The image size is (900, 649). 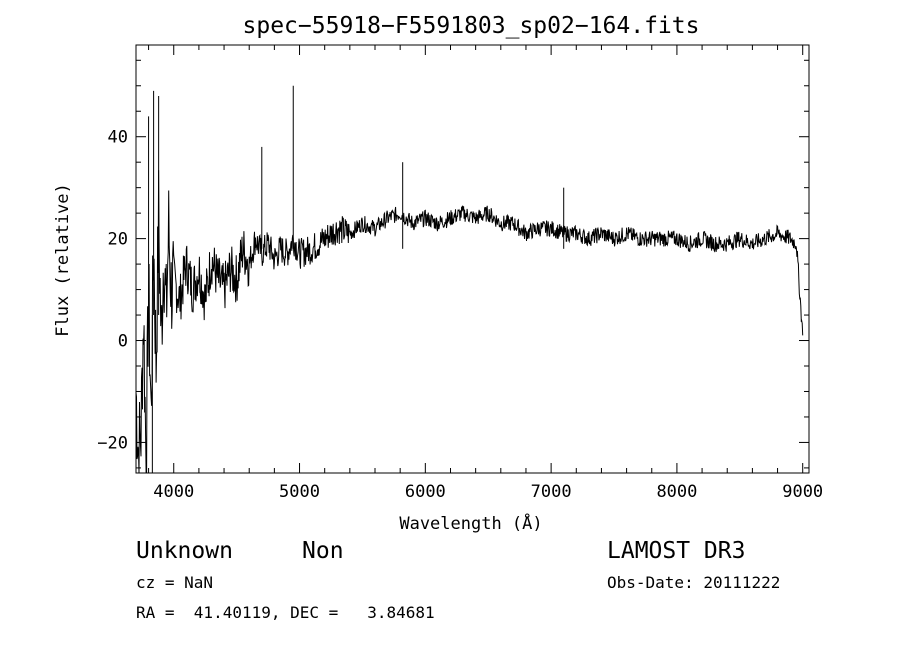 What do you see at coordinates (123, 342) in the screenshot?
I see `y-tick-label: 0` at bounding box center [123, 342].